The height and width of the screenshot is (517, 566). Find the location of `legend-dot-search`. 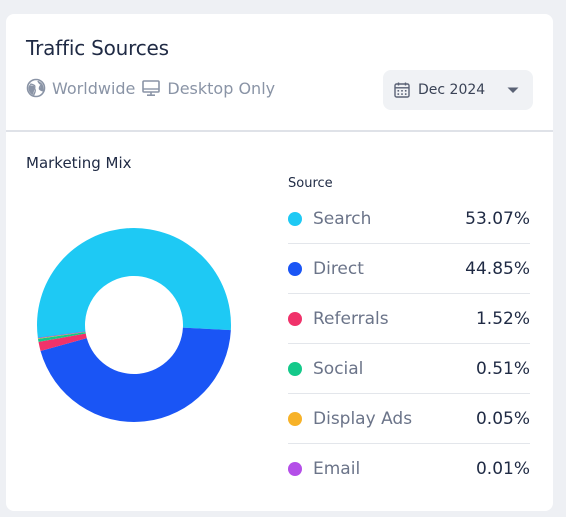

legend-dot-search is located at coordinates (295, 218).